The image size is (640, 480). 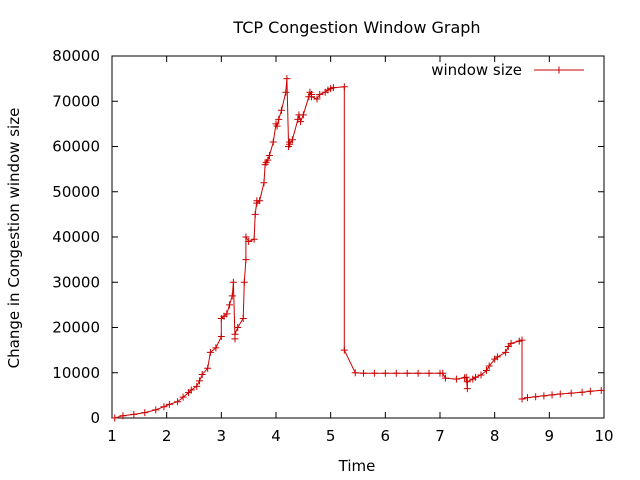 I want to click on y-tick-label: 30000, so click(x=76, y=282).